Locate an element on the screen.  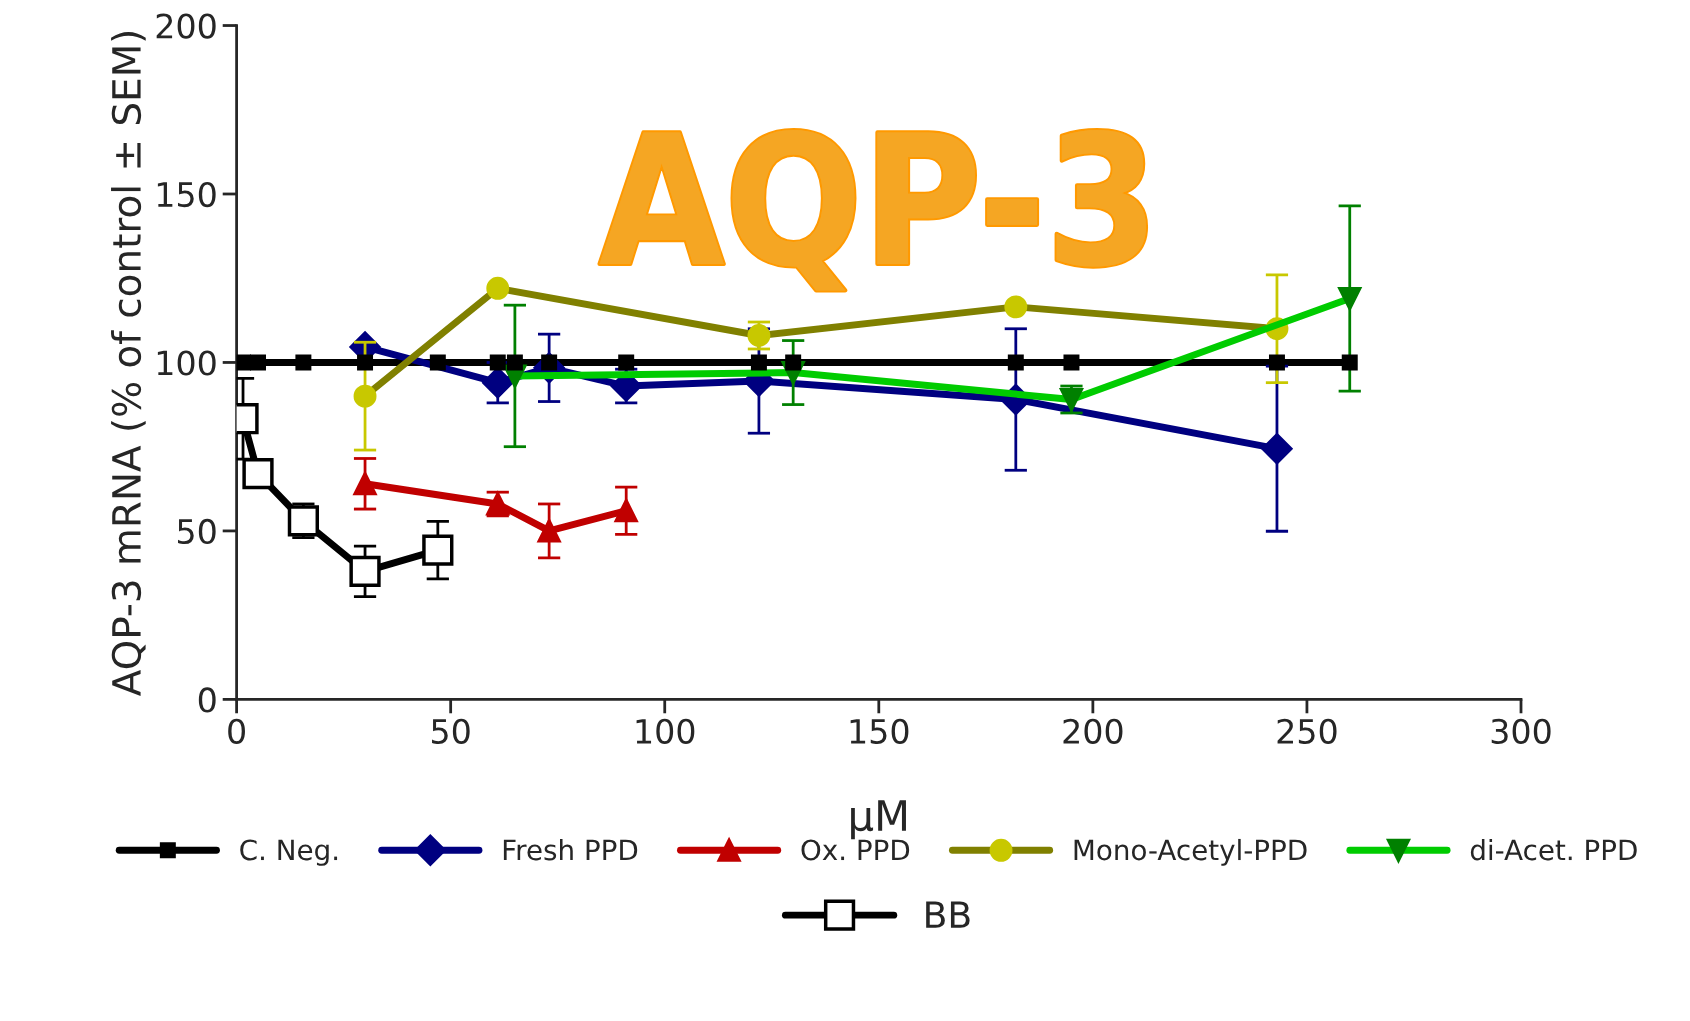
x-tick-label: 50 is located at coordinates (451, 731).